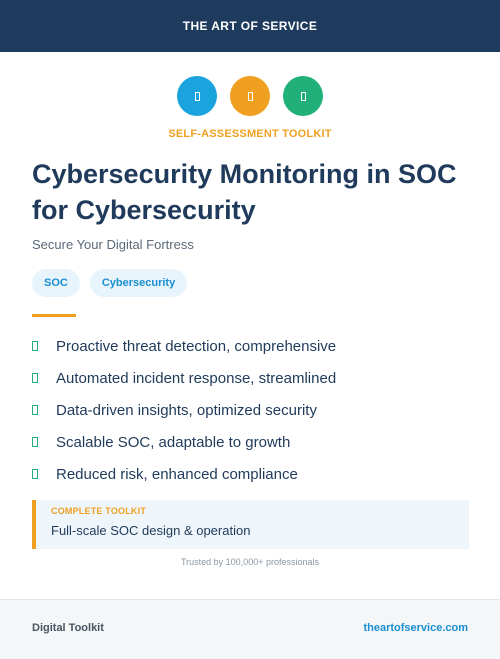 The height and width of the screenshot is (659, 500). I want to click on callout-label: COMPLETE TOOLKIT, so click(99, 511).